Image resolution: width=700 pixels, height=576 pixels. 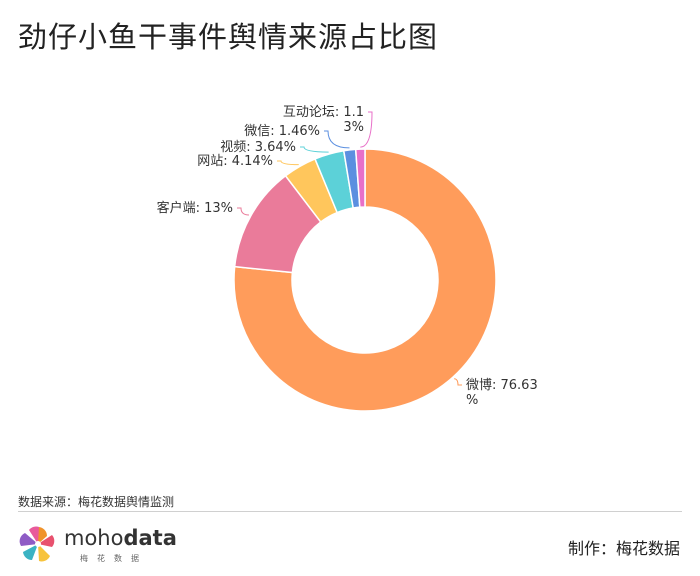 I want to click on data-source-note: 数据来源：梅花数据舆情监测, so click(x=96, y=502).